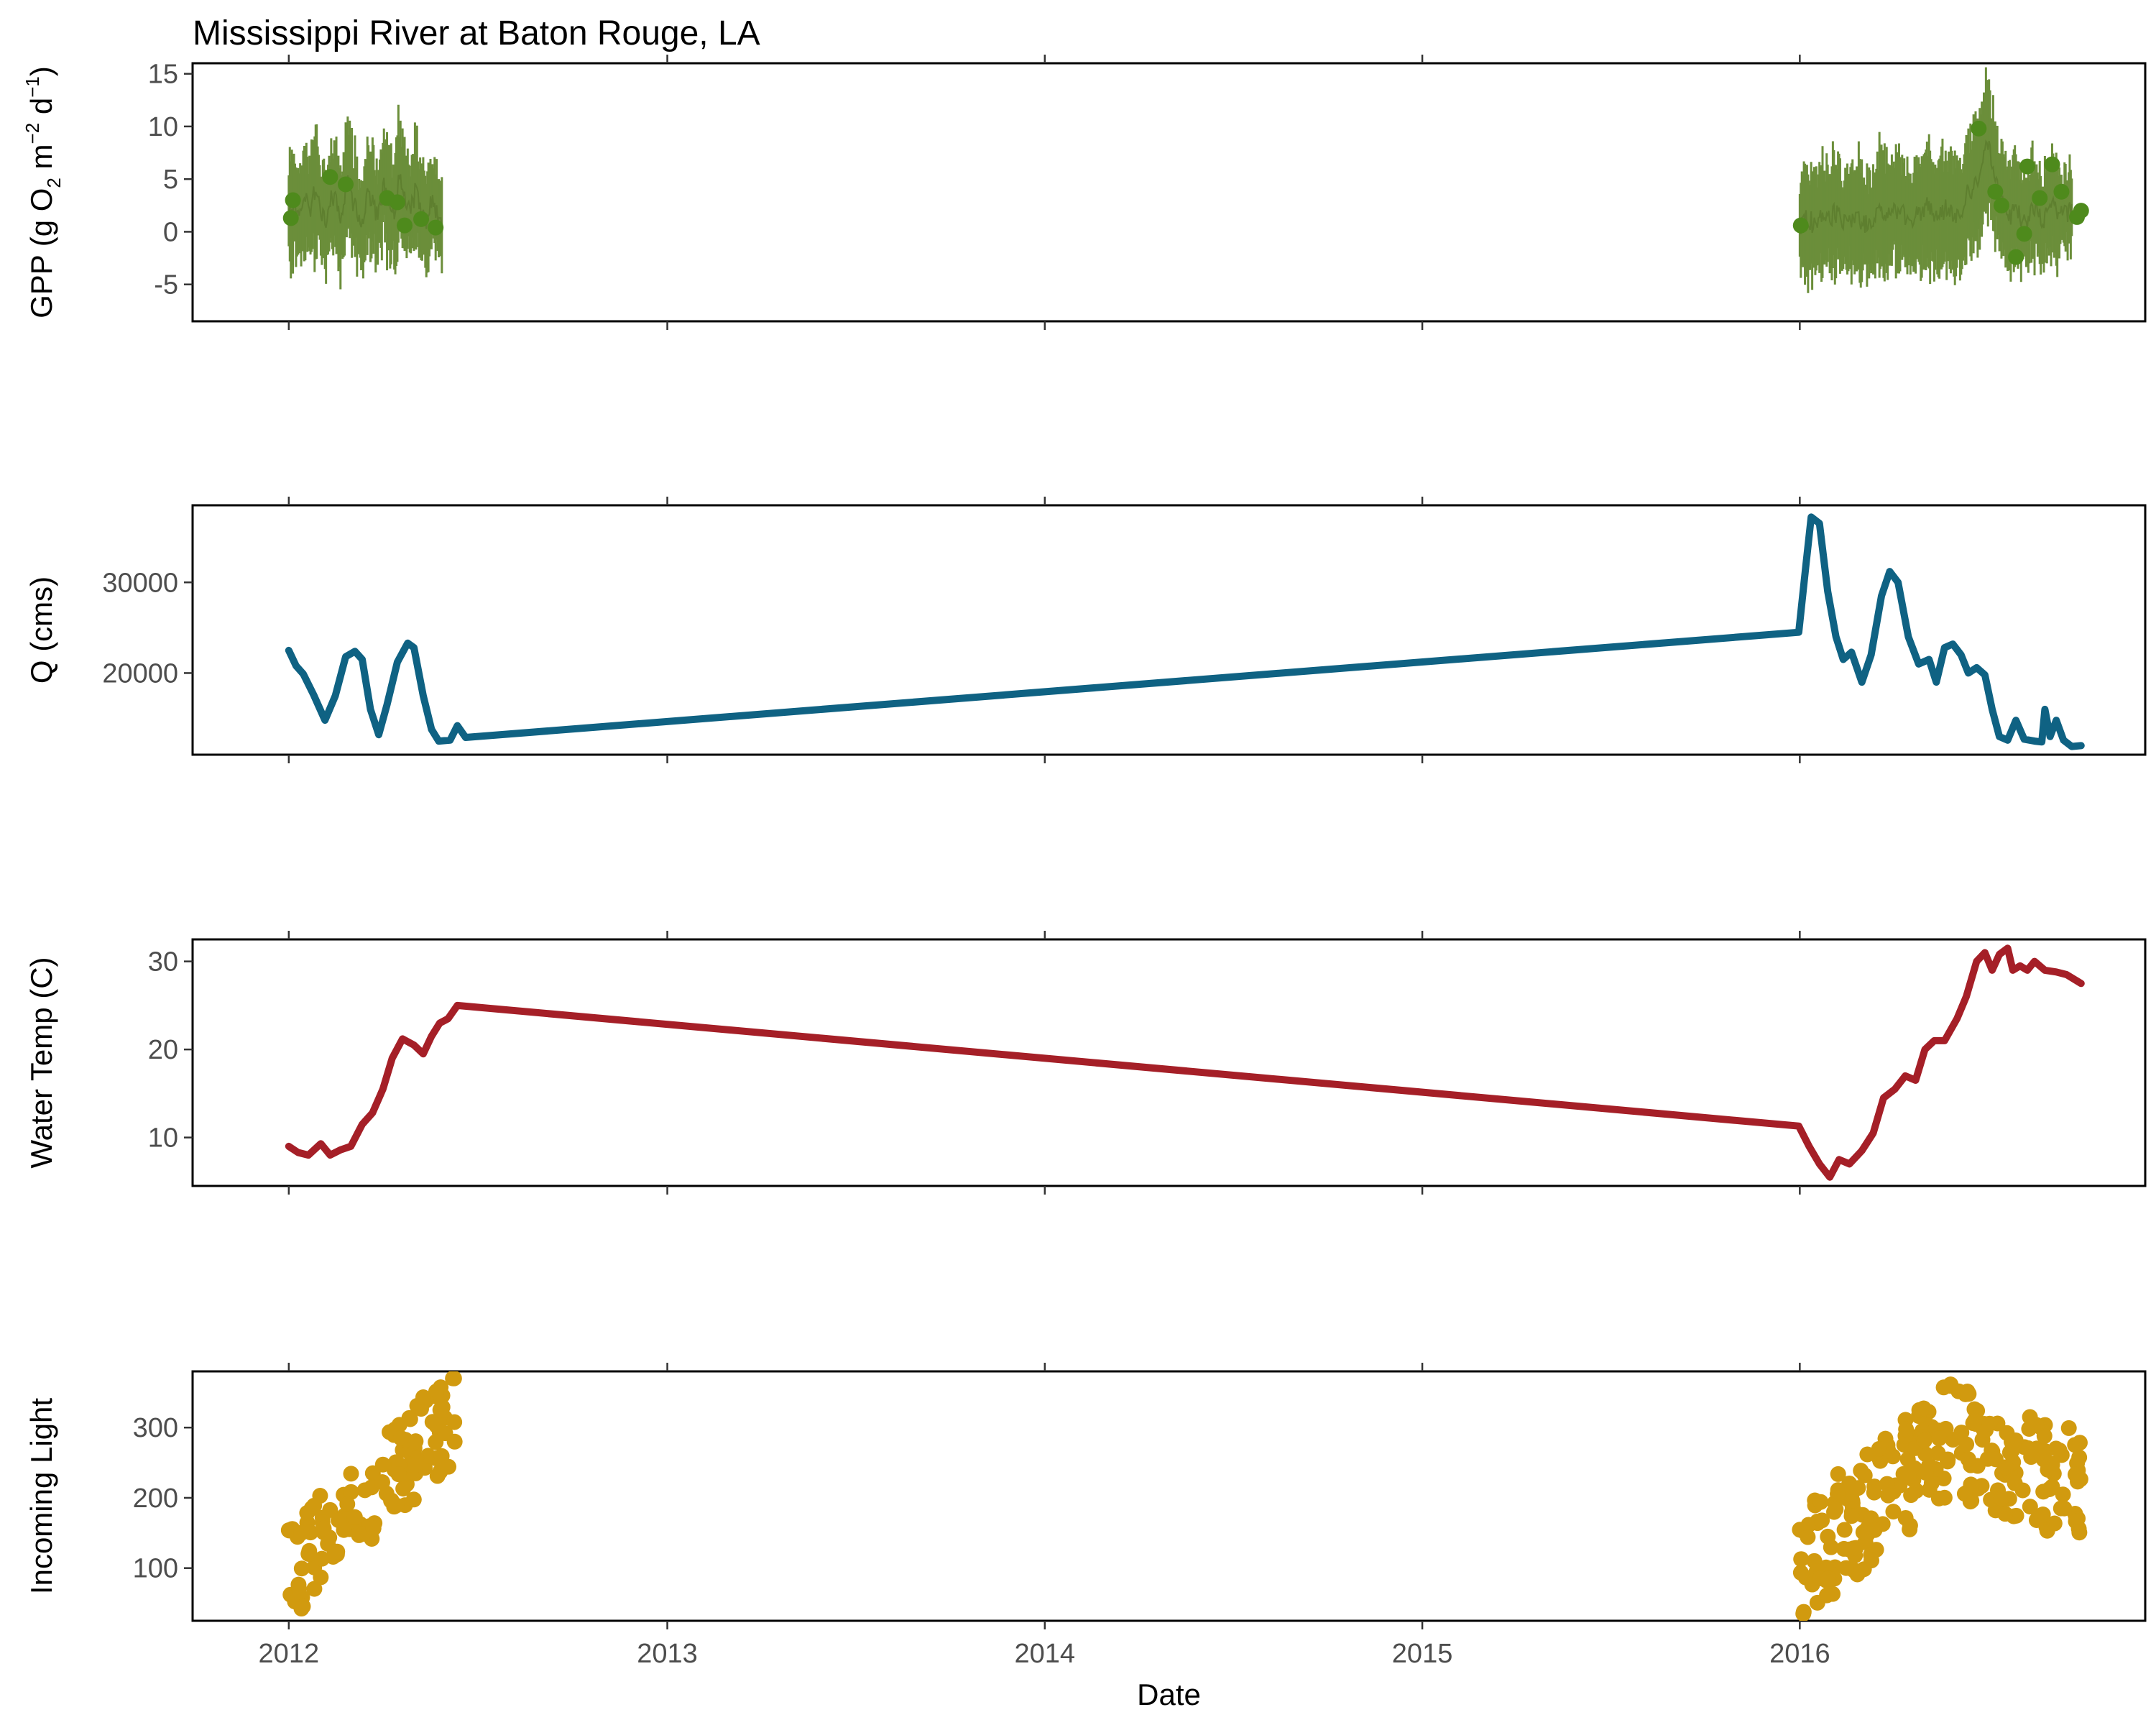  I want to click on x-tick-label: 2014, so click(1045, 1654).